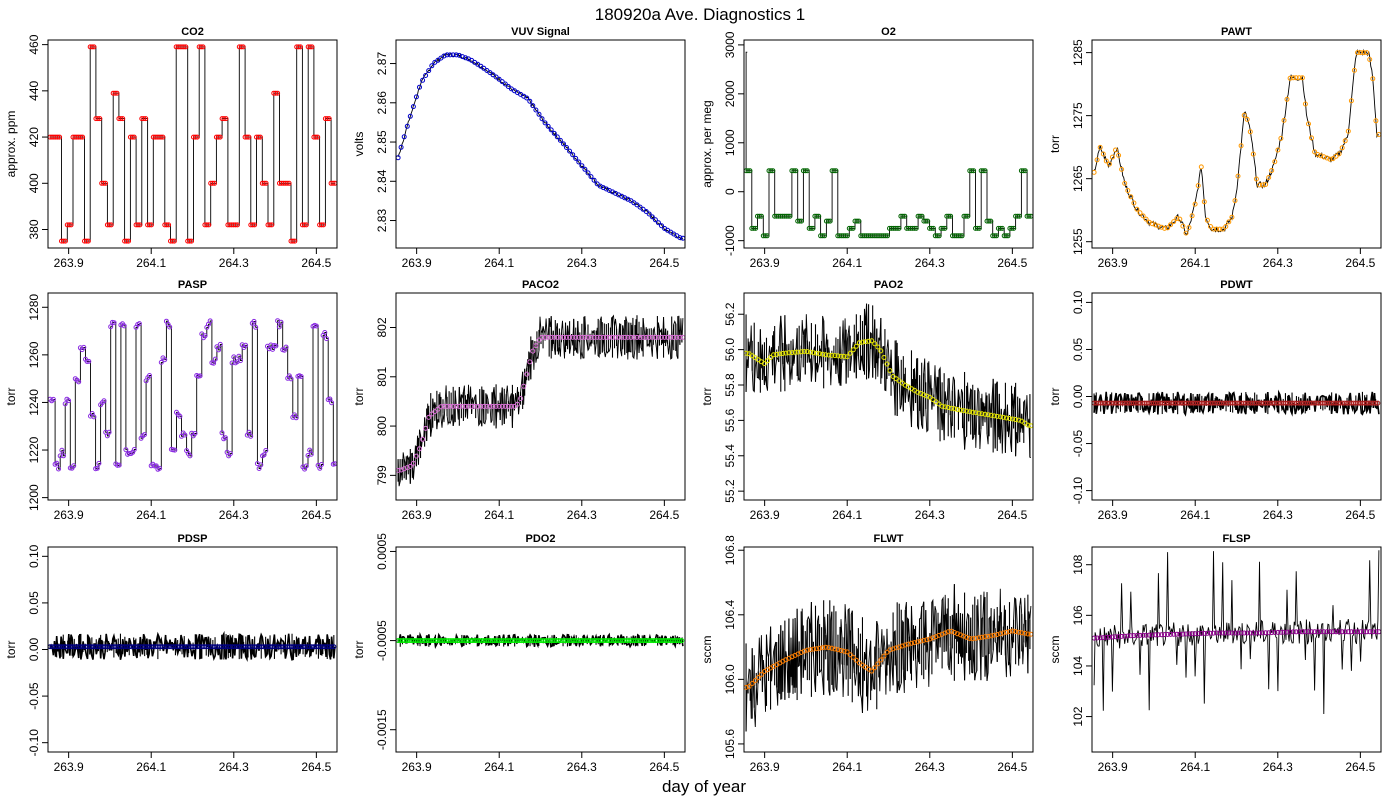 The image size is (1400, 800). What do you see at coordinates (730, 679) in the screenshot?
I see `y-tick-label: 106.0` at bounding box center [730, 679].